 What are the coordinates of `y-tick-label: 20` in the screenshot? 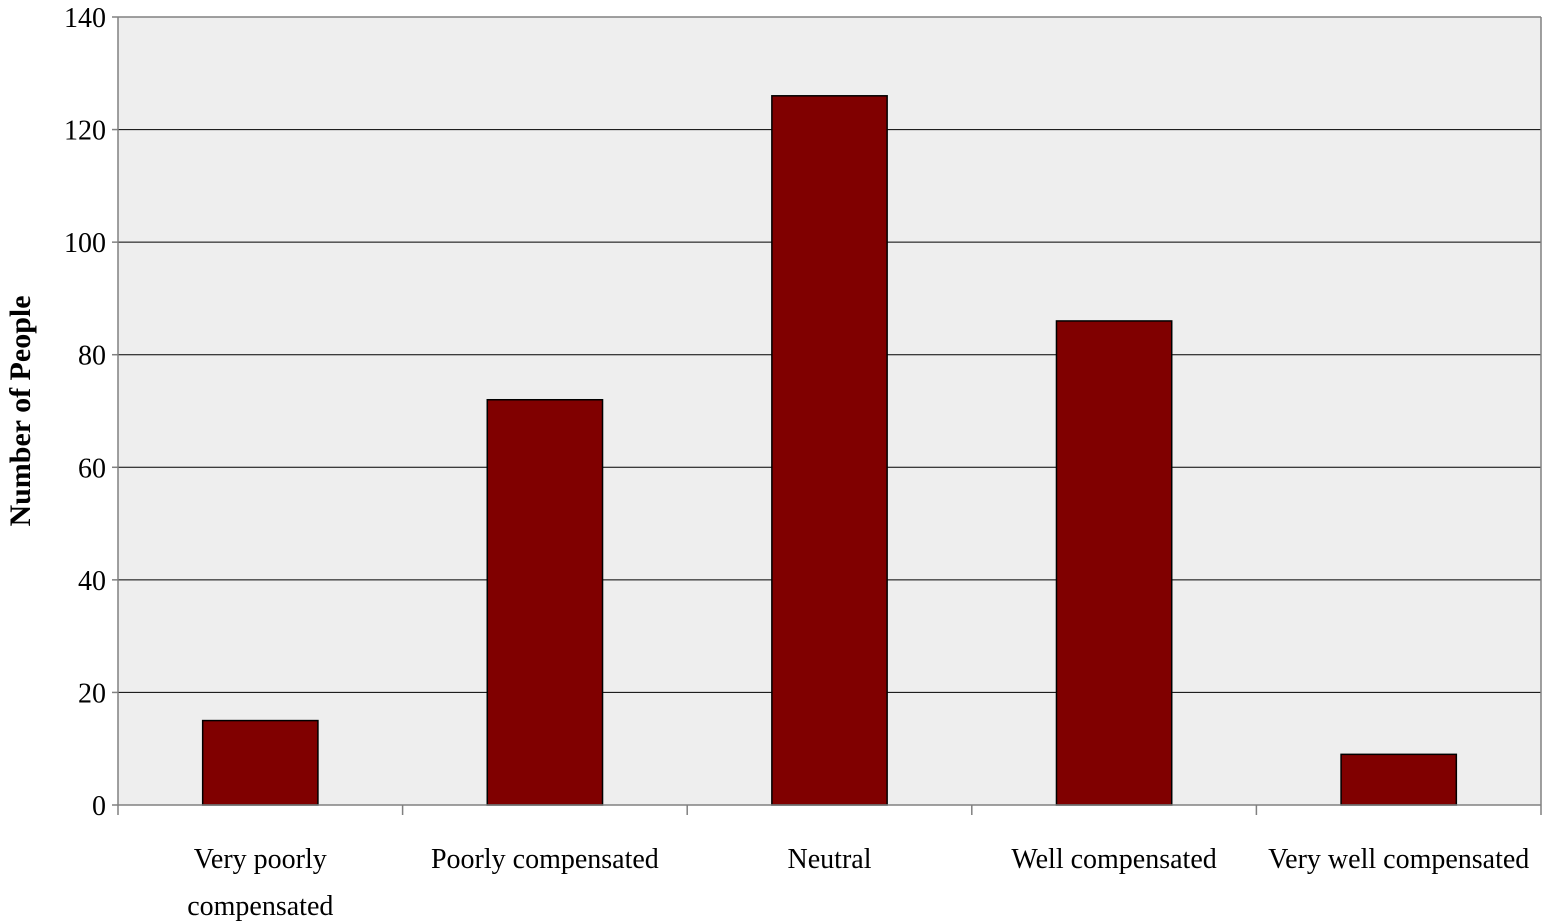 It's located at (92, 693).